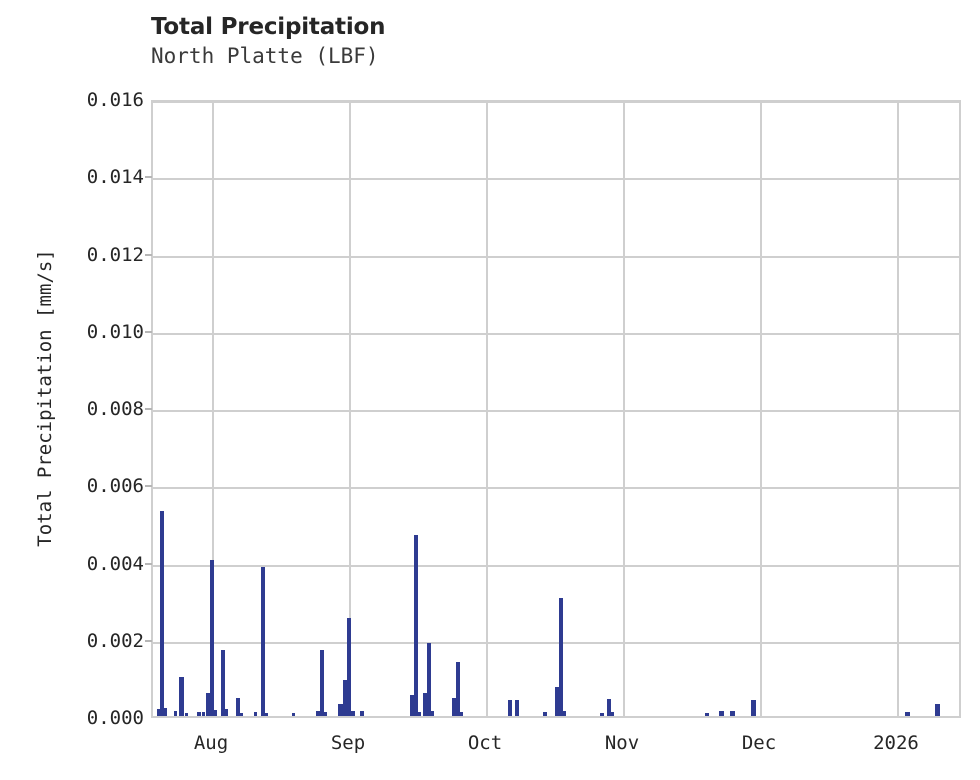 Image resolution: width=980 pixels, height=780 pixels. Describe the element at coordinates (115, 177) in the screenshot. I see `y-tick-label: 0.014` at that location.